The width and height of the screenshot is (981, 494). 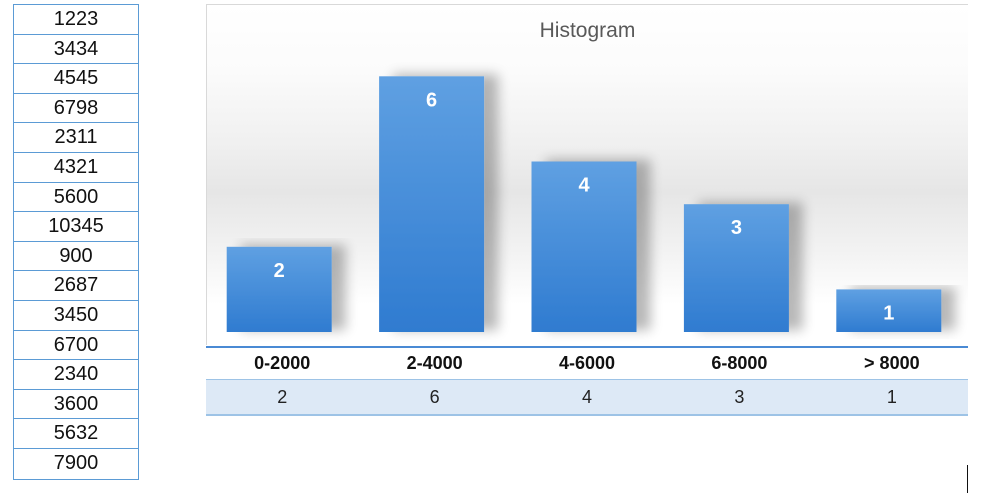 I want to click on bin-label-cell: 4-6000, so click(x=587, y=363).